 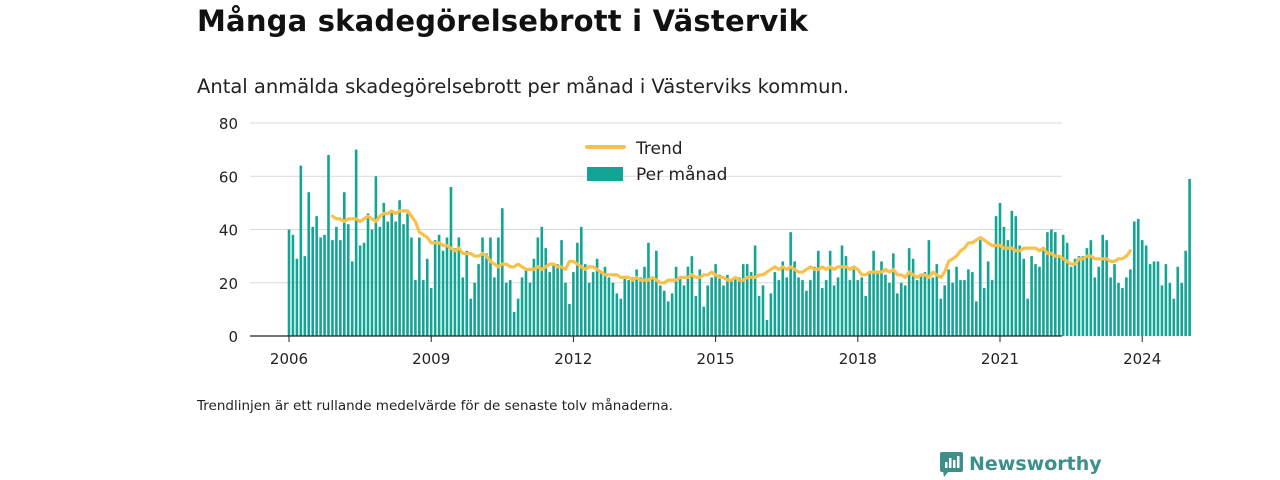 I want to click on legend-bar-label: Per månad, so click(x=681, y=174).